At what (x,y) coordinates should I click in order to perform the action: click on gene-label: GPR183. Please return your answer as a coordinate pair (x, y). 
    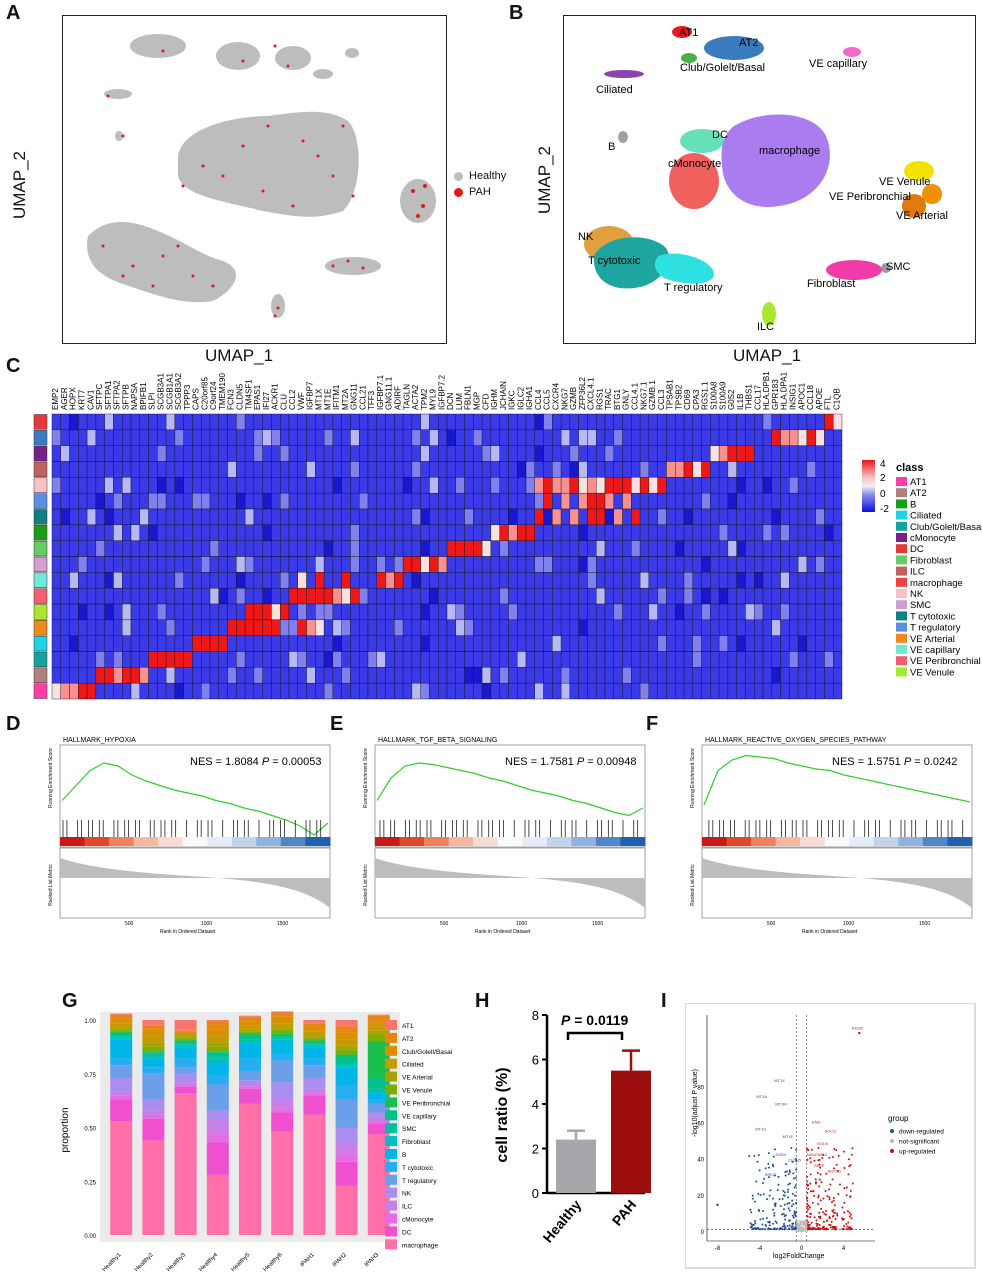
    Looking at the image, I should click on (775, 394).